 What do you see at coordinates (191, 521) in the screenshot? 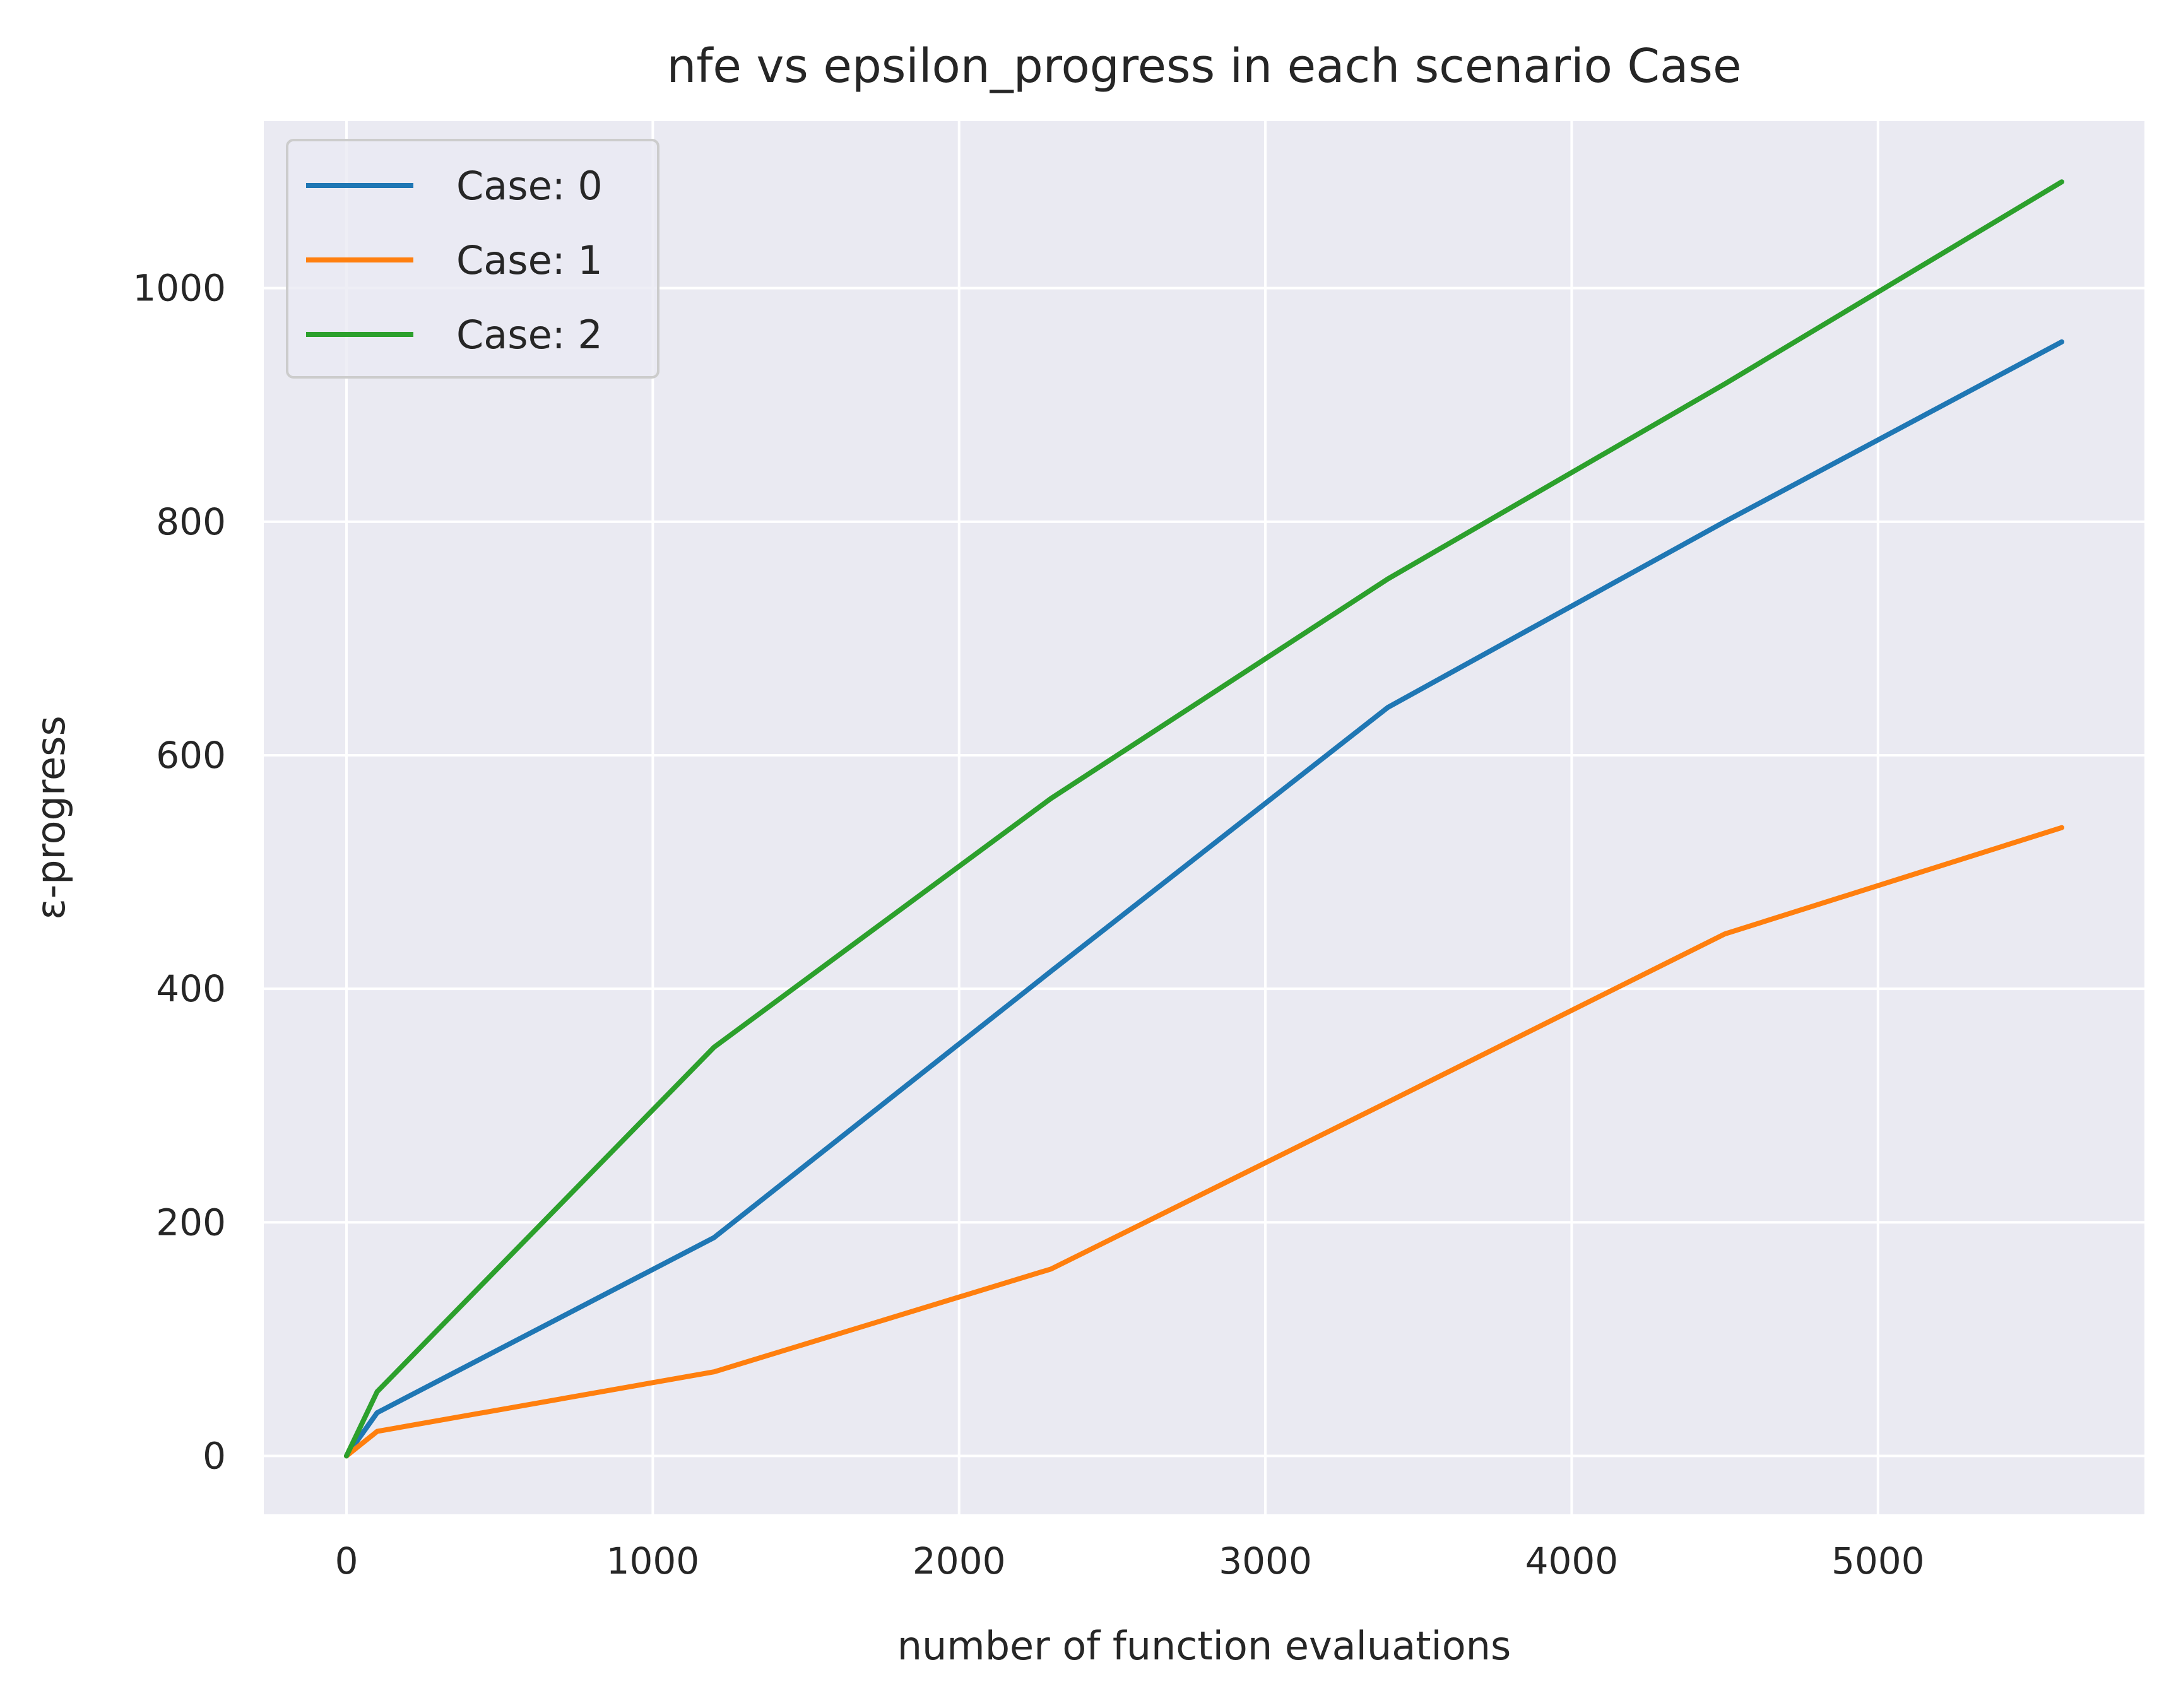
I see `y-tick-label: 800` at bounding box center [191, 521].